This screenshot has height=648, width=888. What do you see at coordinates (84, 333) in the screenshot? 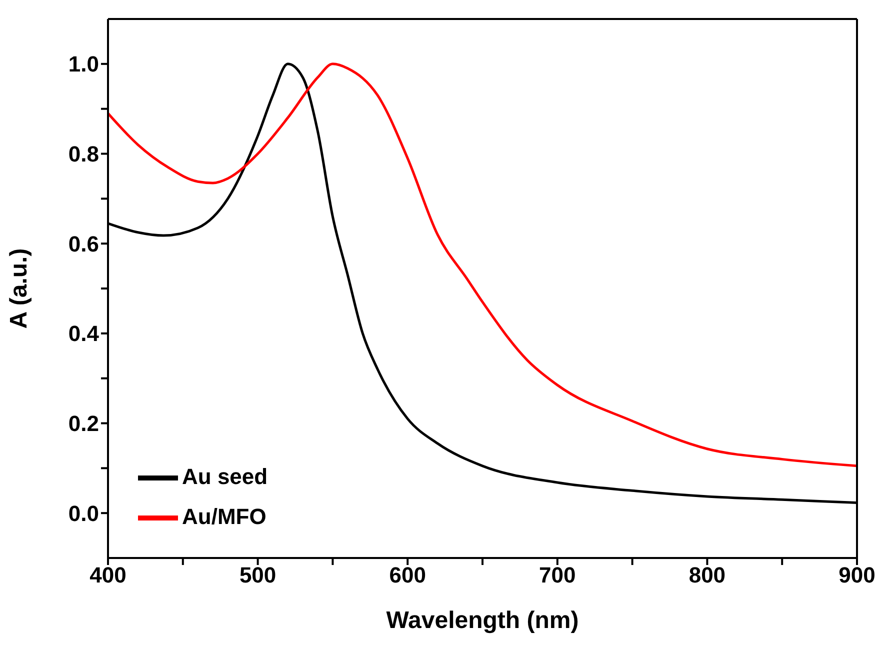
I see `y-tick-label: 0.4` at bounding box center [84, 333].